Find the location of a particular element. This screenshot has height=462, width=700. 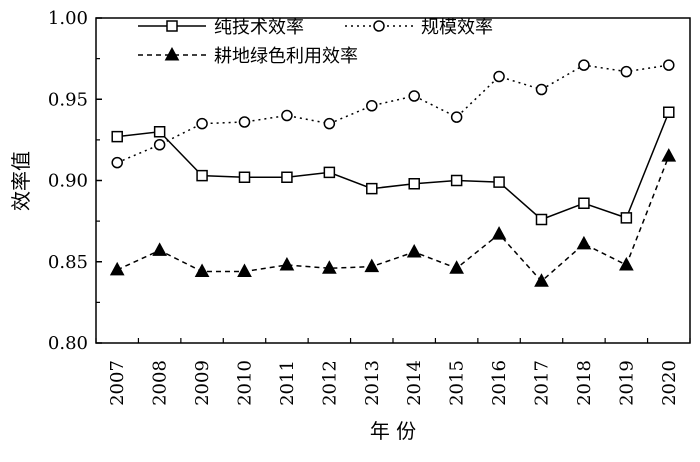

legend-item: 耕地绿色利用效率 is located at coordinates (248, 56).